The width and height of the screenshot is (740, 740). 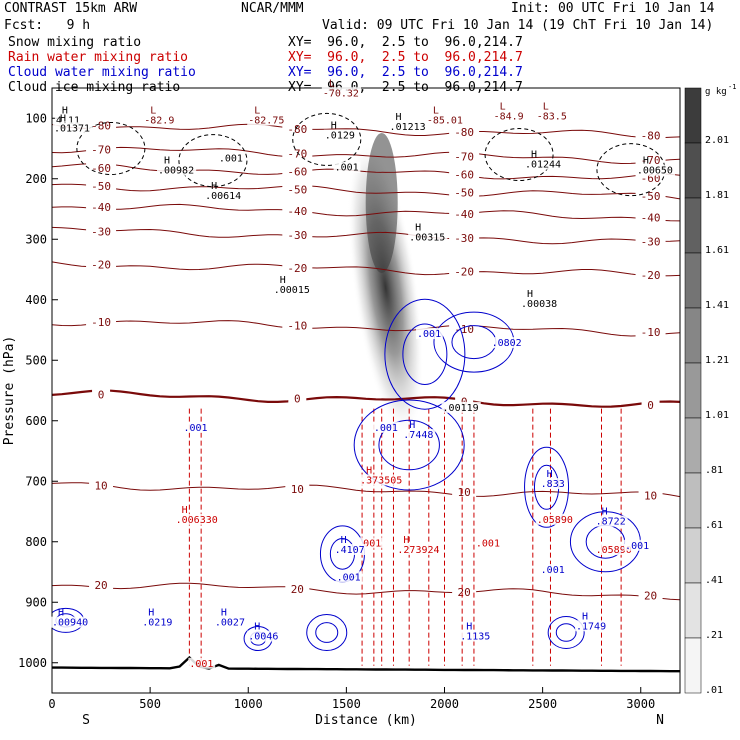 What do you see at coordinates (346, 704) in the screenshot?
I see `x-tick-label: 1500` at bounding box center [346, 704].